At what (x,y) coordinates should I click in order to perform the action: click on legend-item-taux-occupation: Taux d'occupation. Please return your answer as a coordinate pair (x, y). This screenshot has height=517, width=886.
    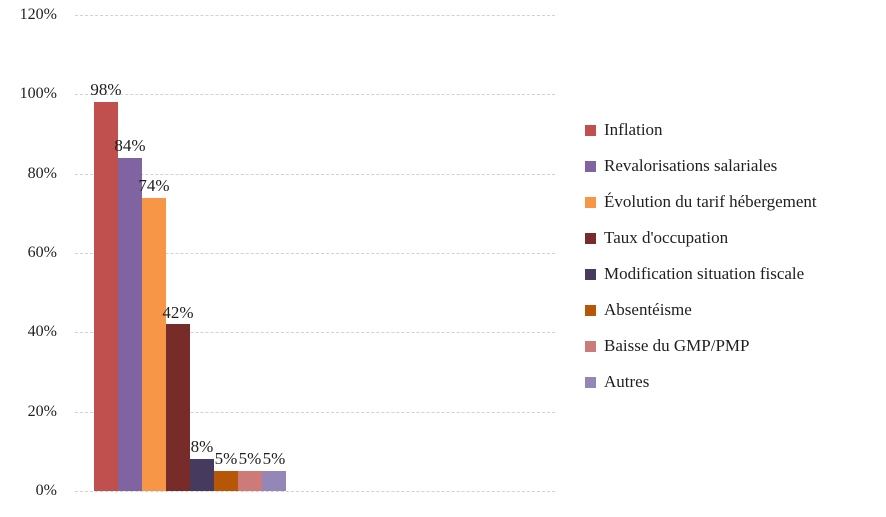
    Looking at the image, I should click on (732, 238).